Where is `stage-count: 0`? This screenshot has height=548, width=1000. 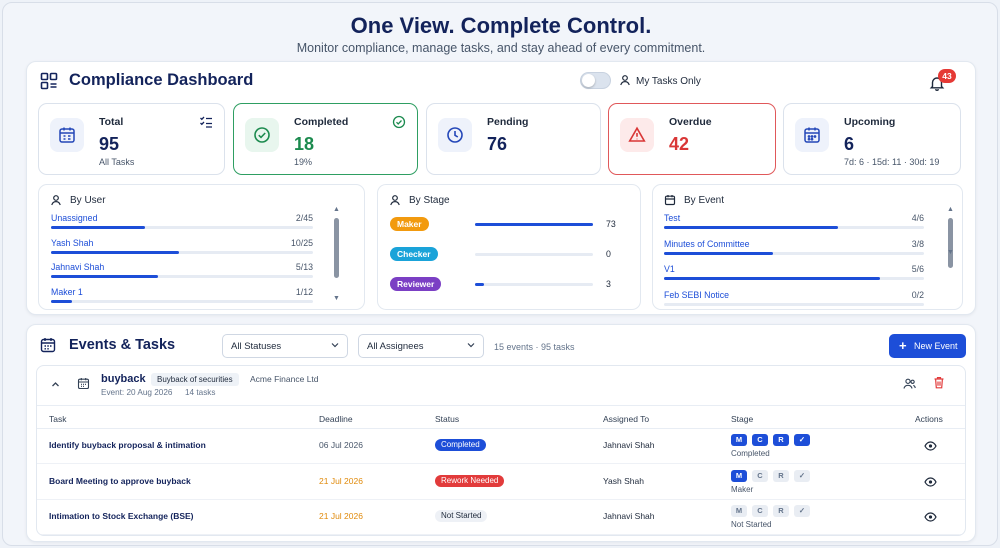
stage-count: 0 is located at coordinates (608, 254).